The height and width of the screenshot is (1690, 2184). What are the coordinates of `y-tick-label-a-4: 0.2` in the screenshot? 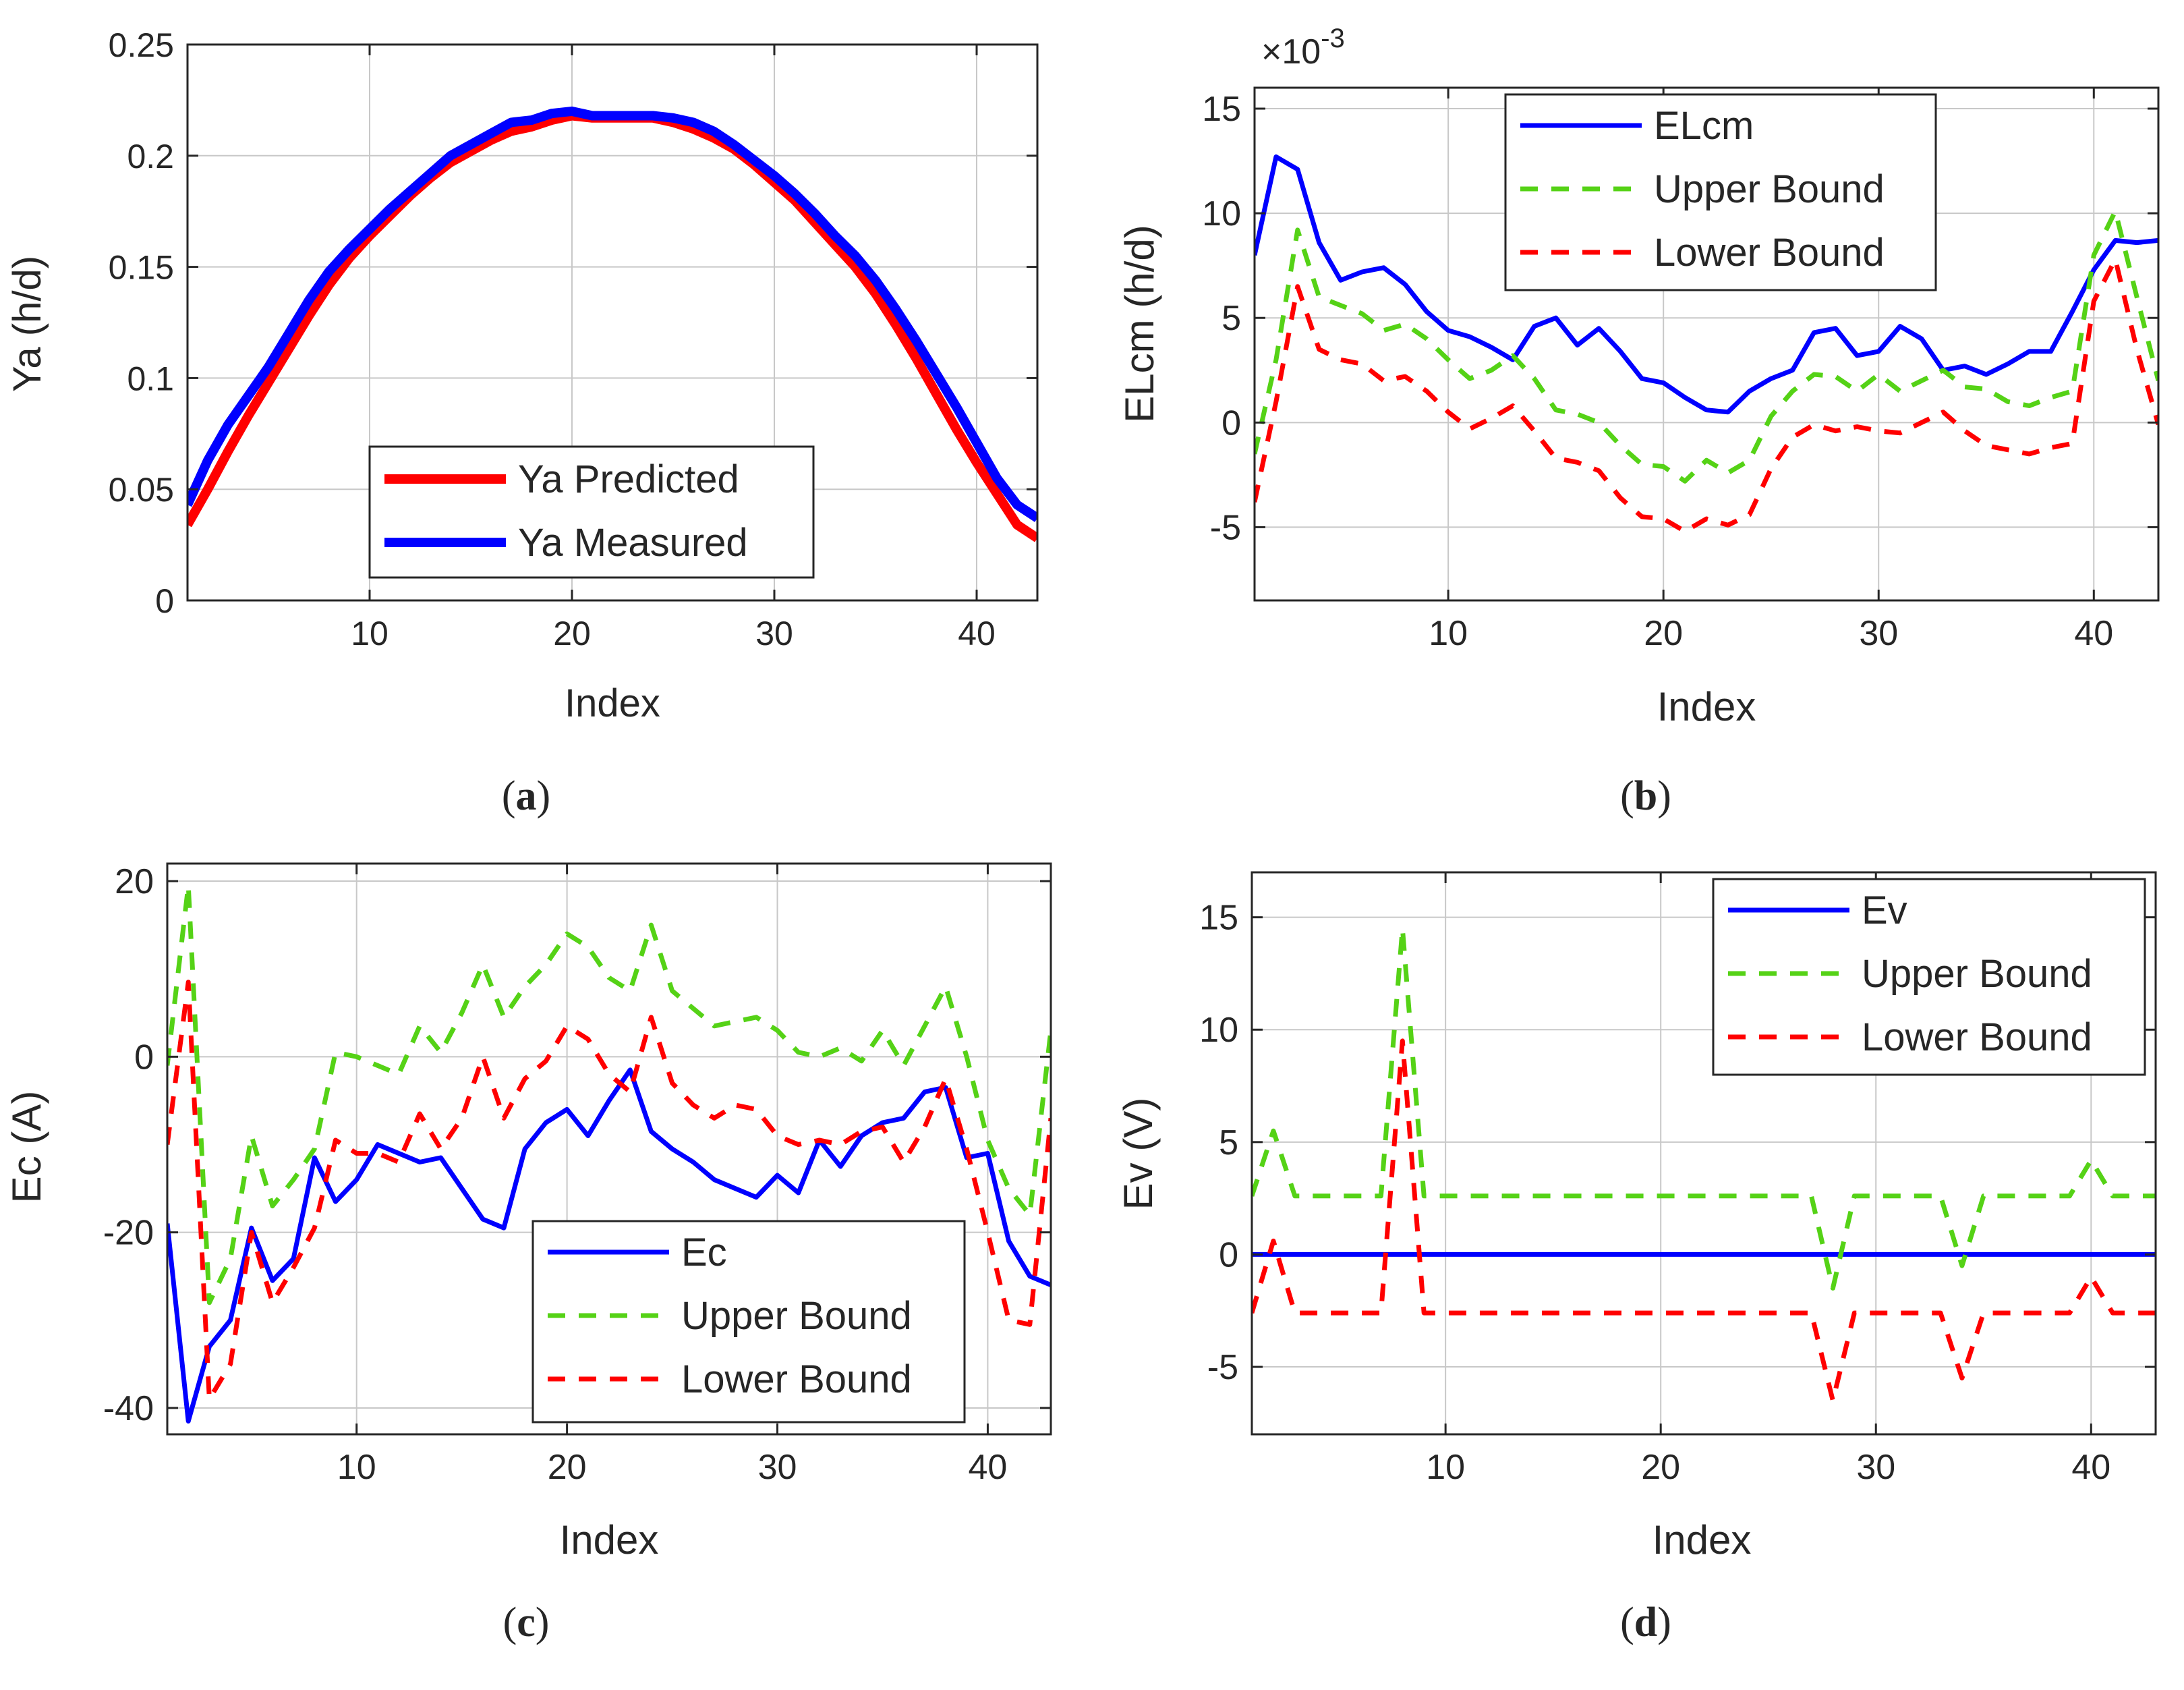 It's located at (151, 156).